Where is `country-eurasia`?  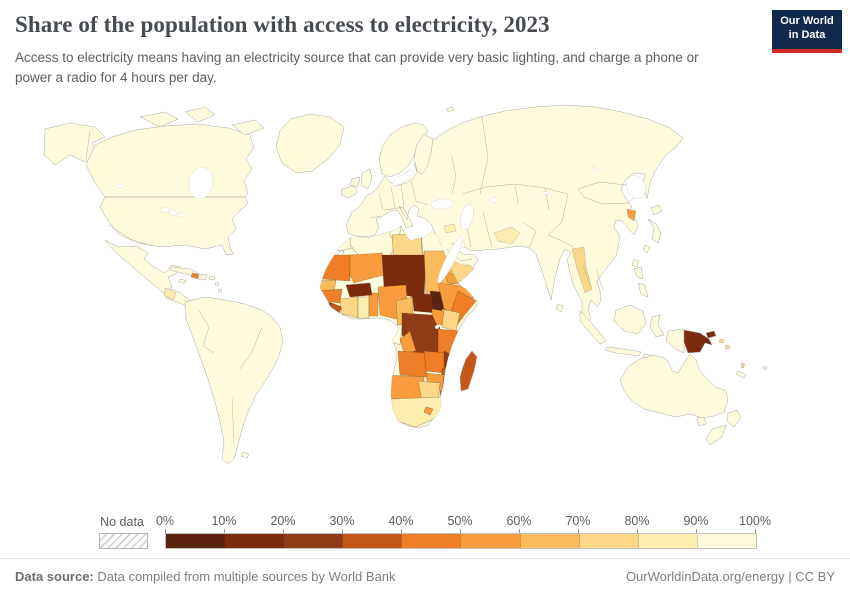
country-eurasia is located at coordinates (514, 214).